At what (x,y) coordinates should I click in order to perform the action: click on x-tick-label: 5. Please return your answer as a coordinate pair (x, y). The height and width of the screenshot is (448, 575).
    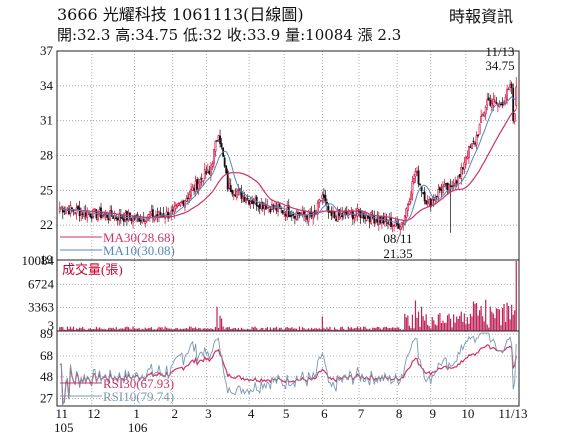
    Looking at the image, I should click on (286, 413).